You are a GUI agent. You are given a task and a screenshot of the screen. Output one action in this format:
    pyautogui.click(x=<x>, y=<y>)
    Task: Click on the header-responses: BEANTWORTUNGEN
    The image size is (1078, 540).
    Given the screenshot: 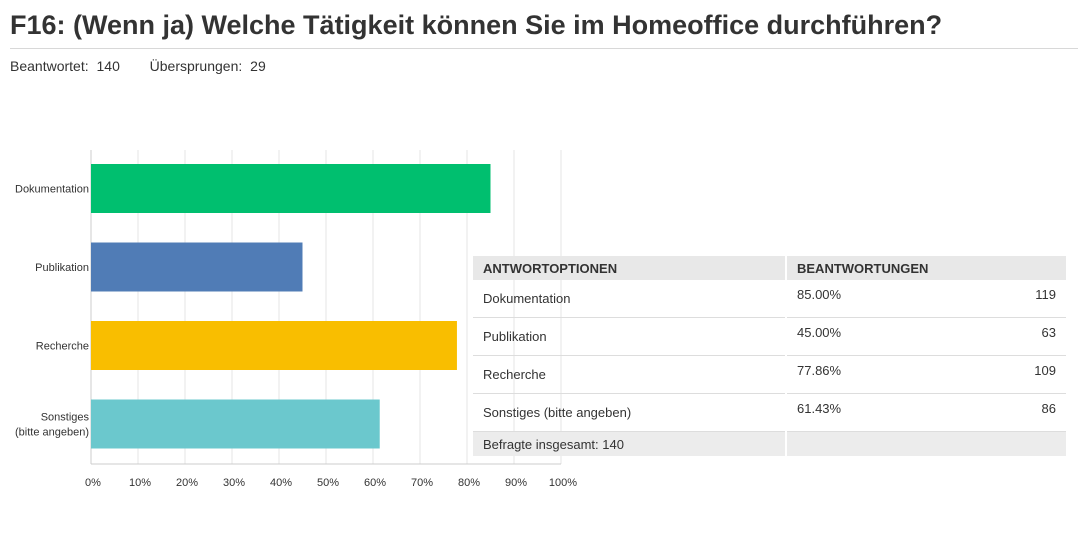 What is the action you would take?
    pyautogui.click(x=925, y=268)
    